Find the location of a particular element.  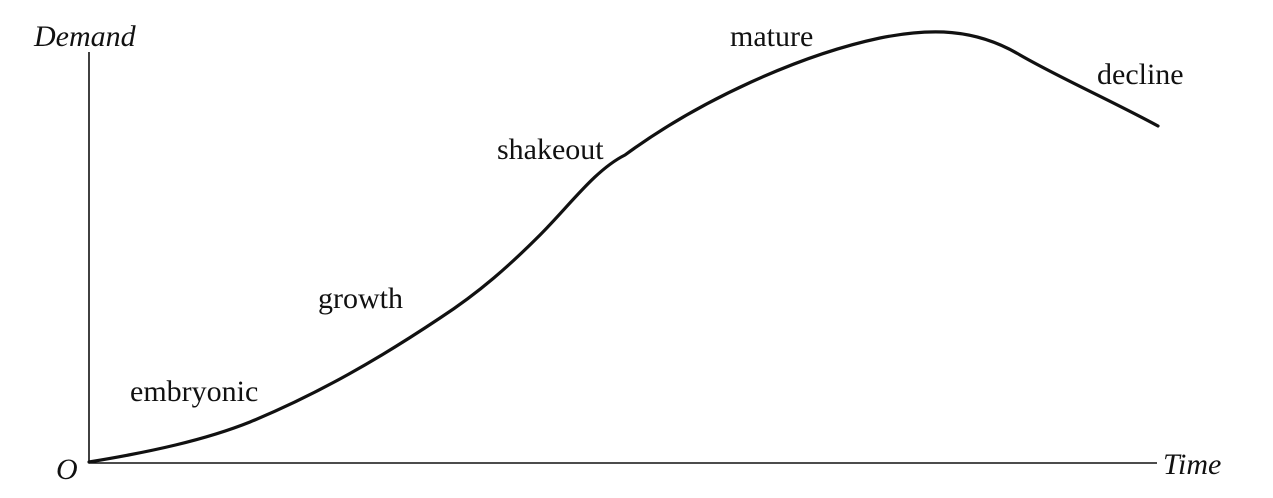

origin-label: O is located at coordinates (67, 469).